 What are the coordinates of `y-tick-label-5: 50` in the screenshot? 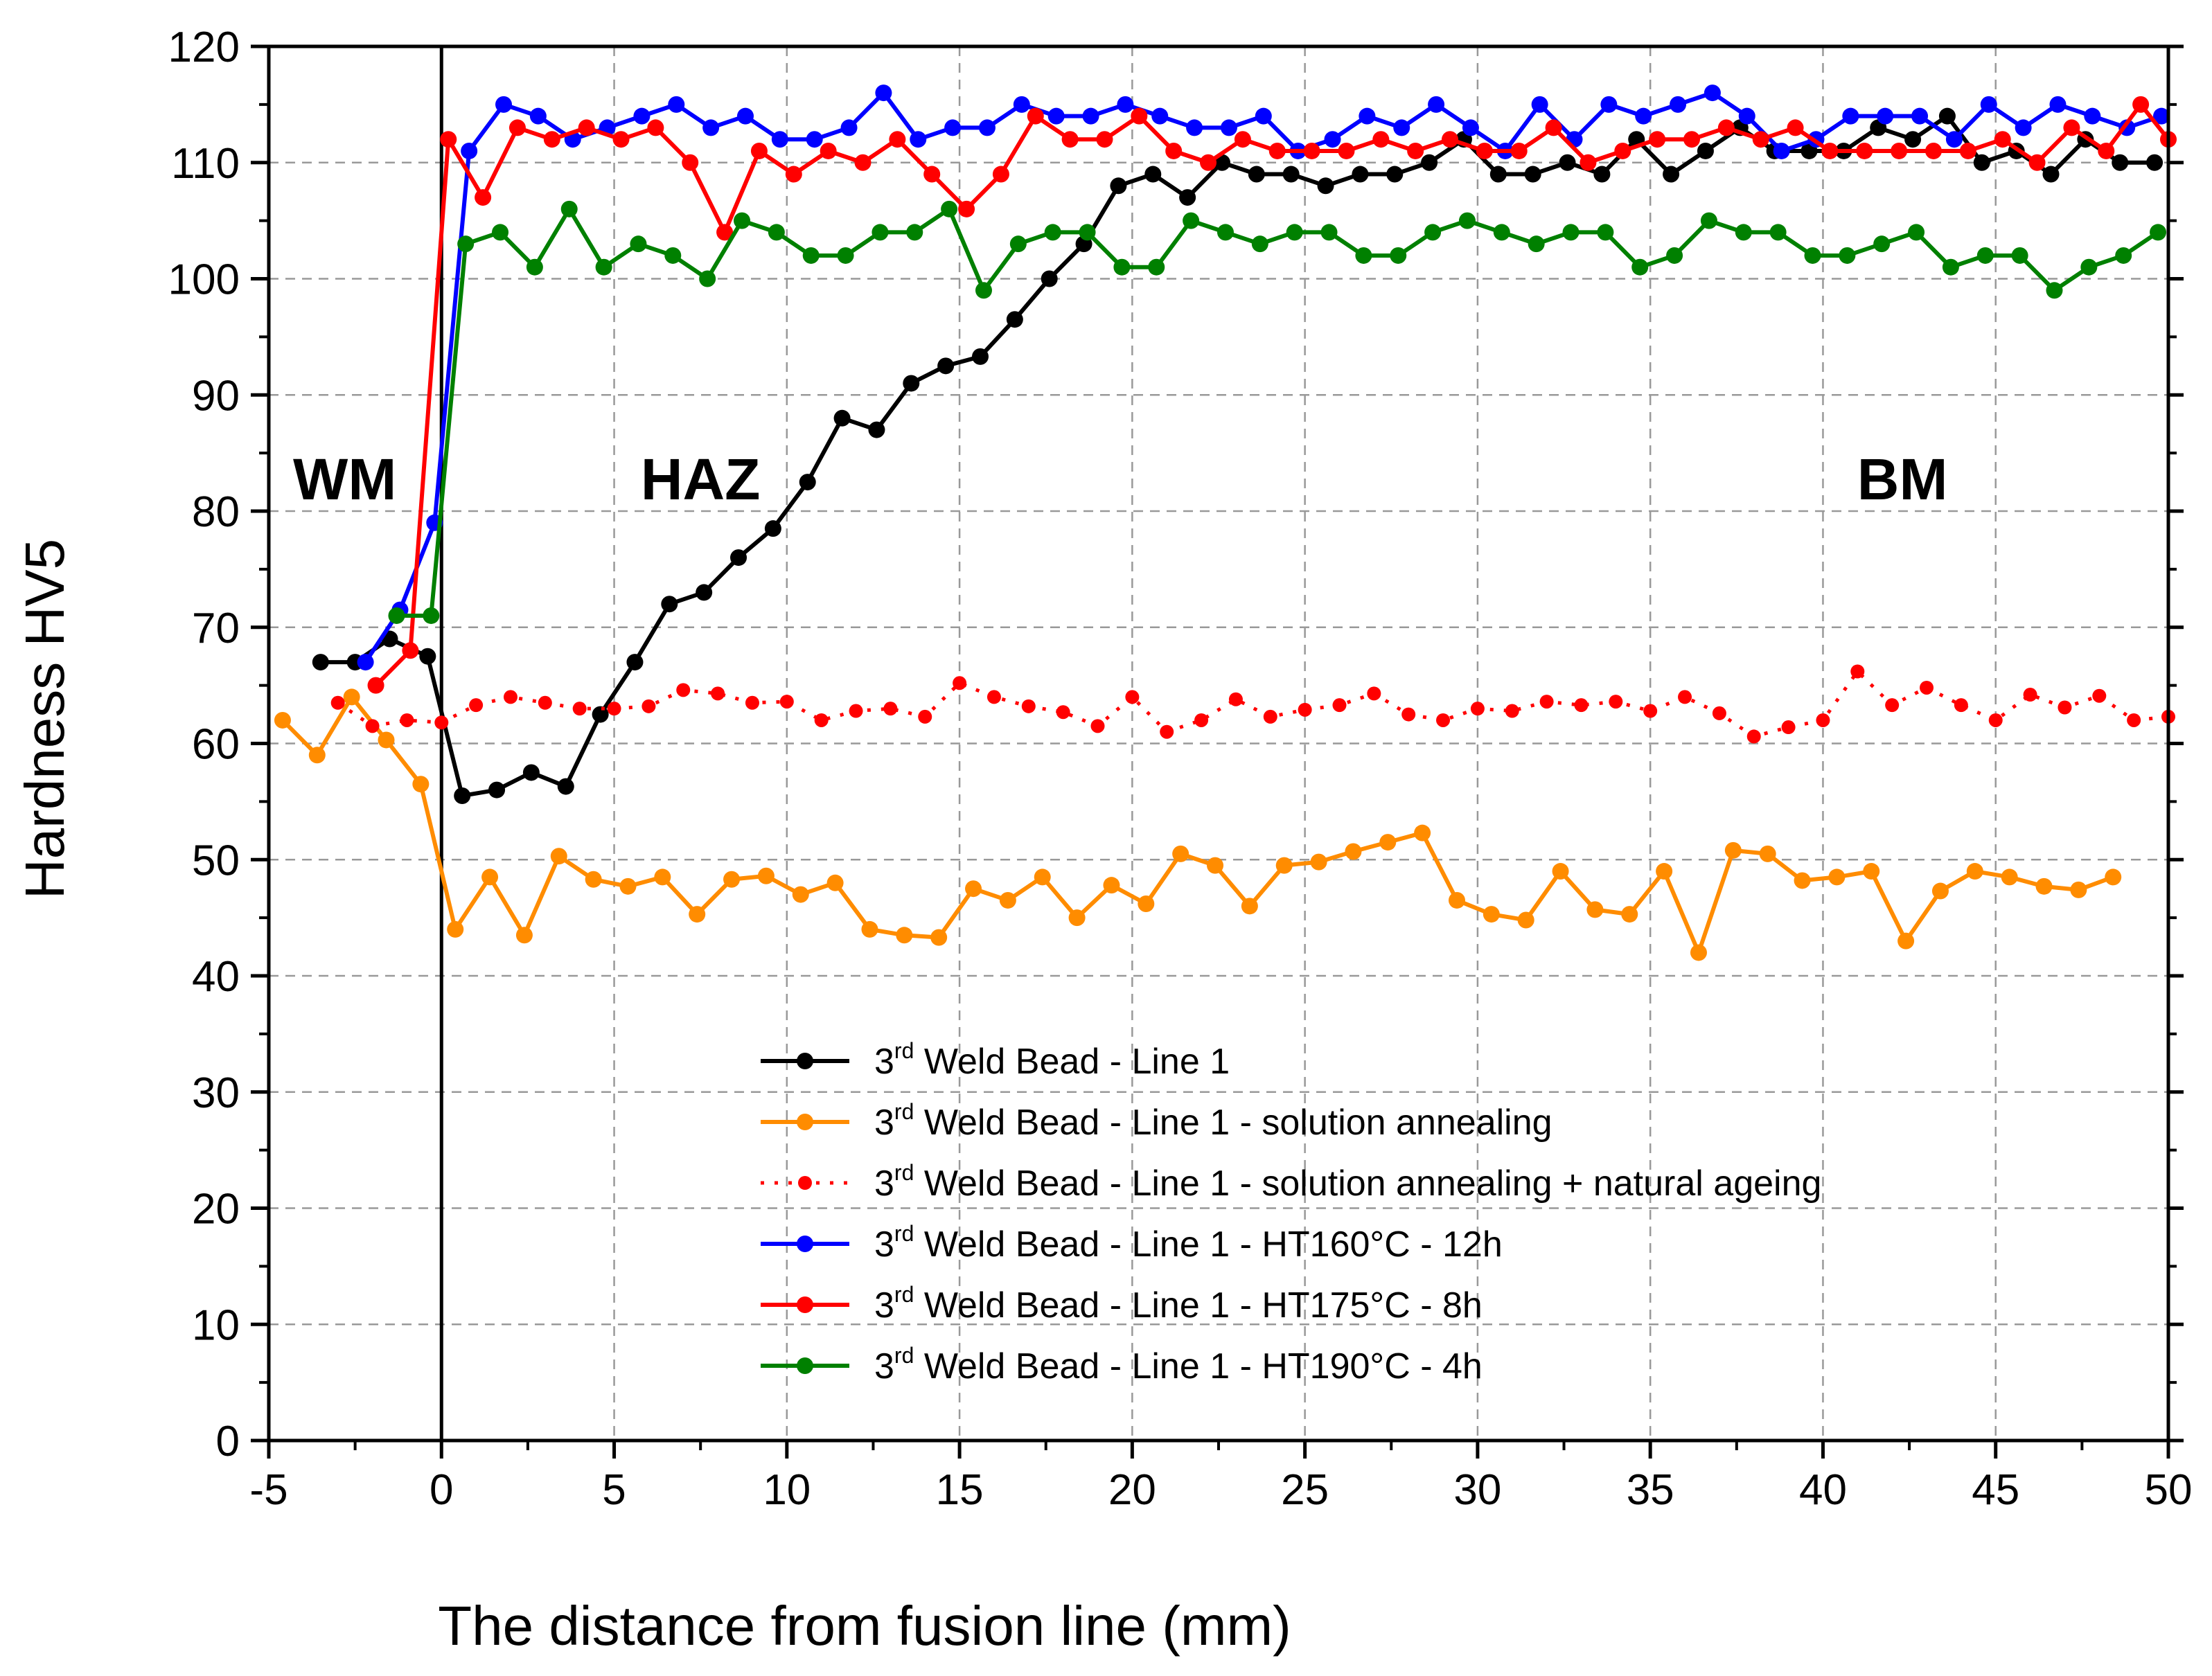 It's located at (216, 860).